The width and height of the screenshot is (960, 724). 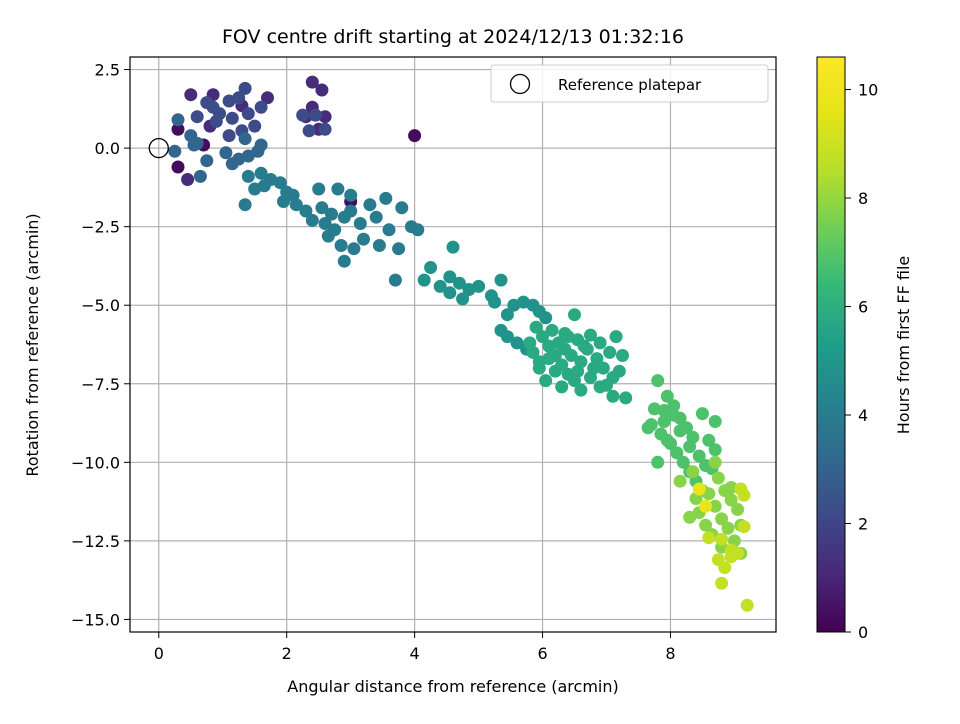 I want to click on colorbar-tick-label: 0, so click(x=863, y=632).